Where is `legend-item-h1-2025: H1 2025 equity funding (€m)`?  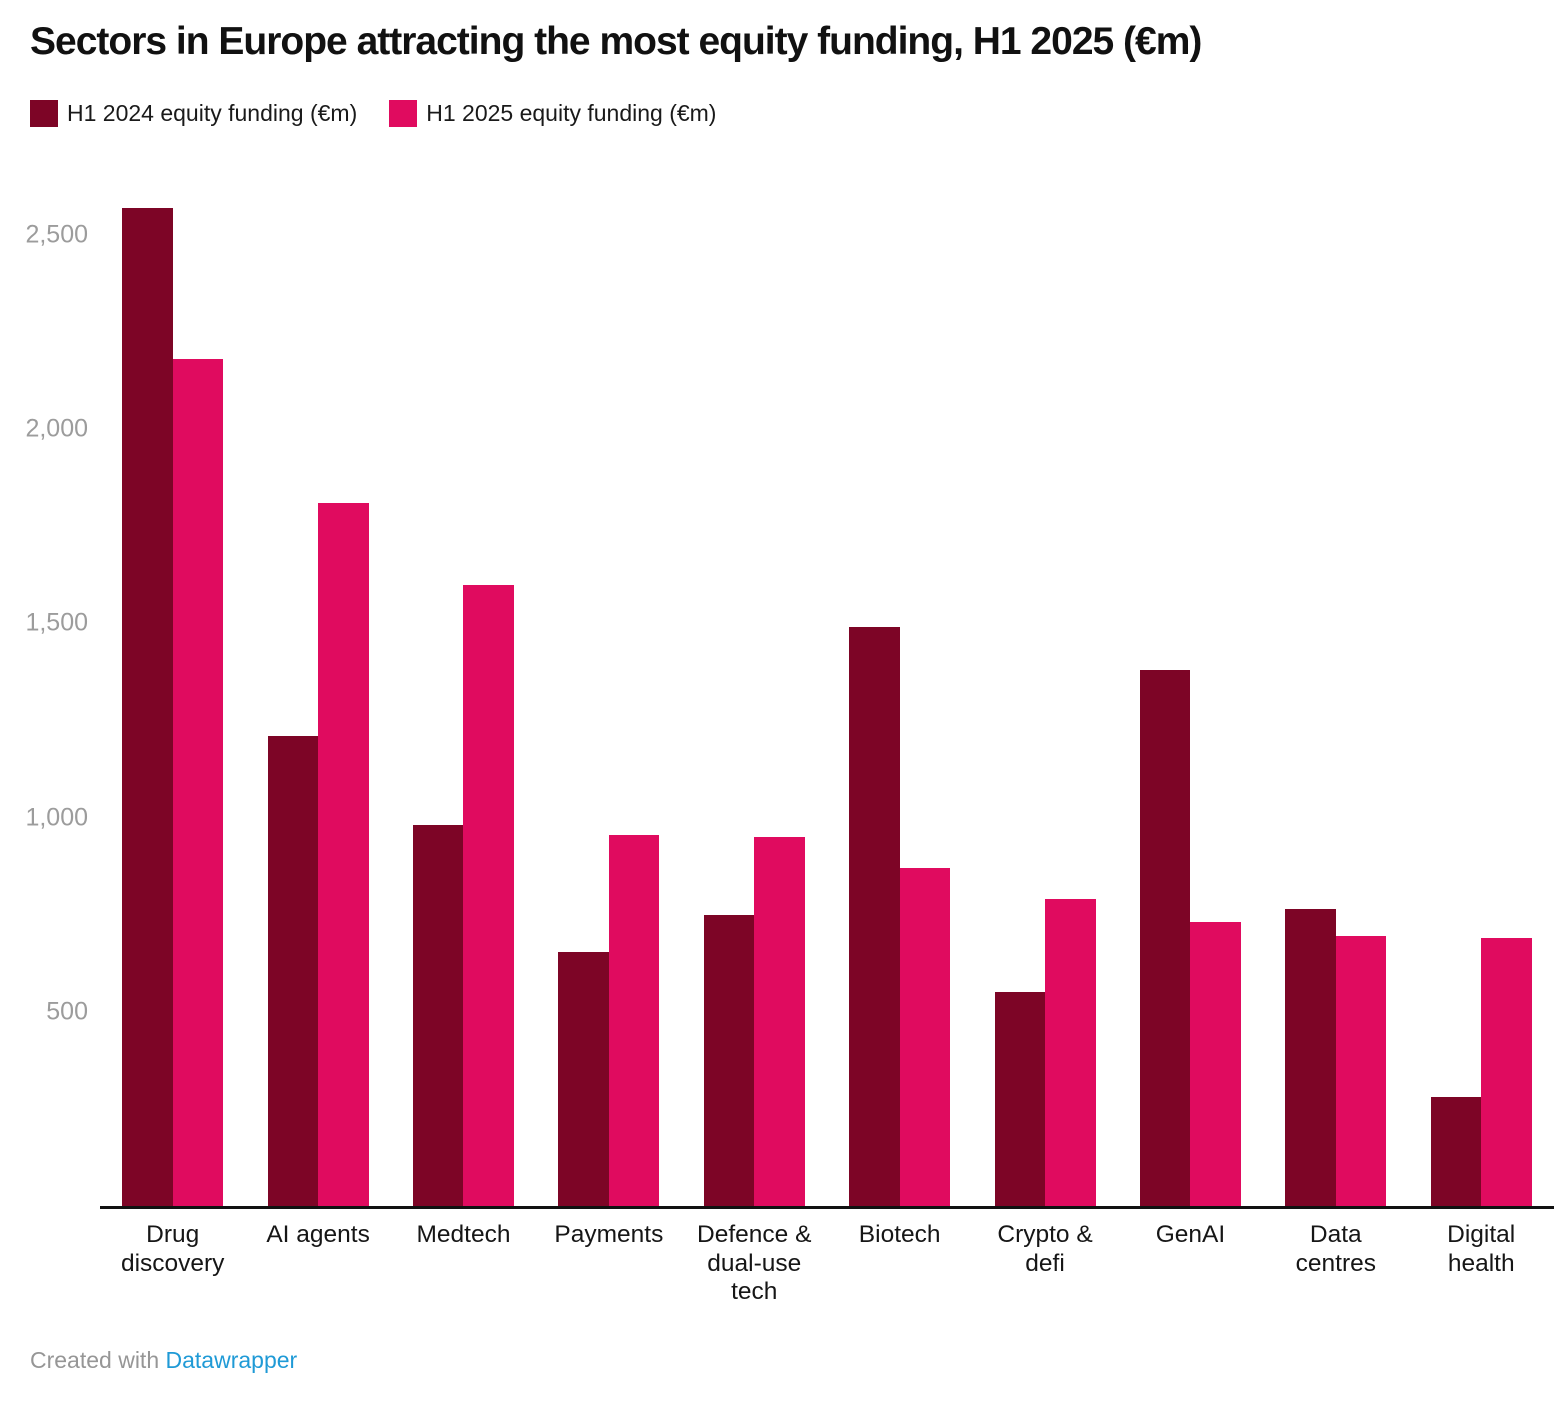 legend-item-h1-2025: H1 2025 equity funding (€m) is located at coordinates (552, 113).